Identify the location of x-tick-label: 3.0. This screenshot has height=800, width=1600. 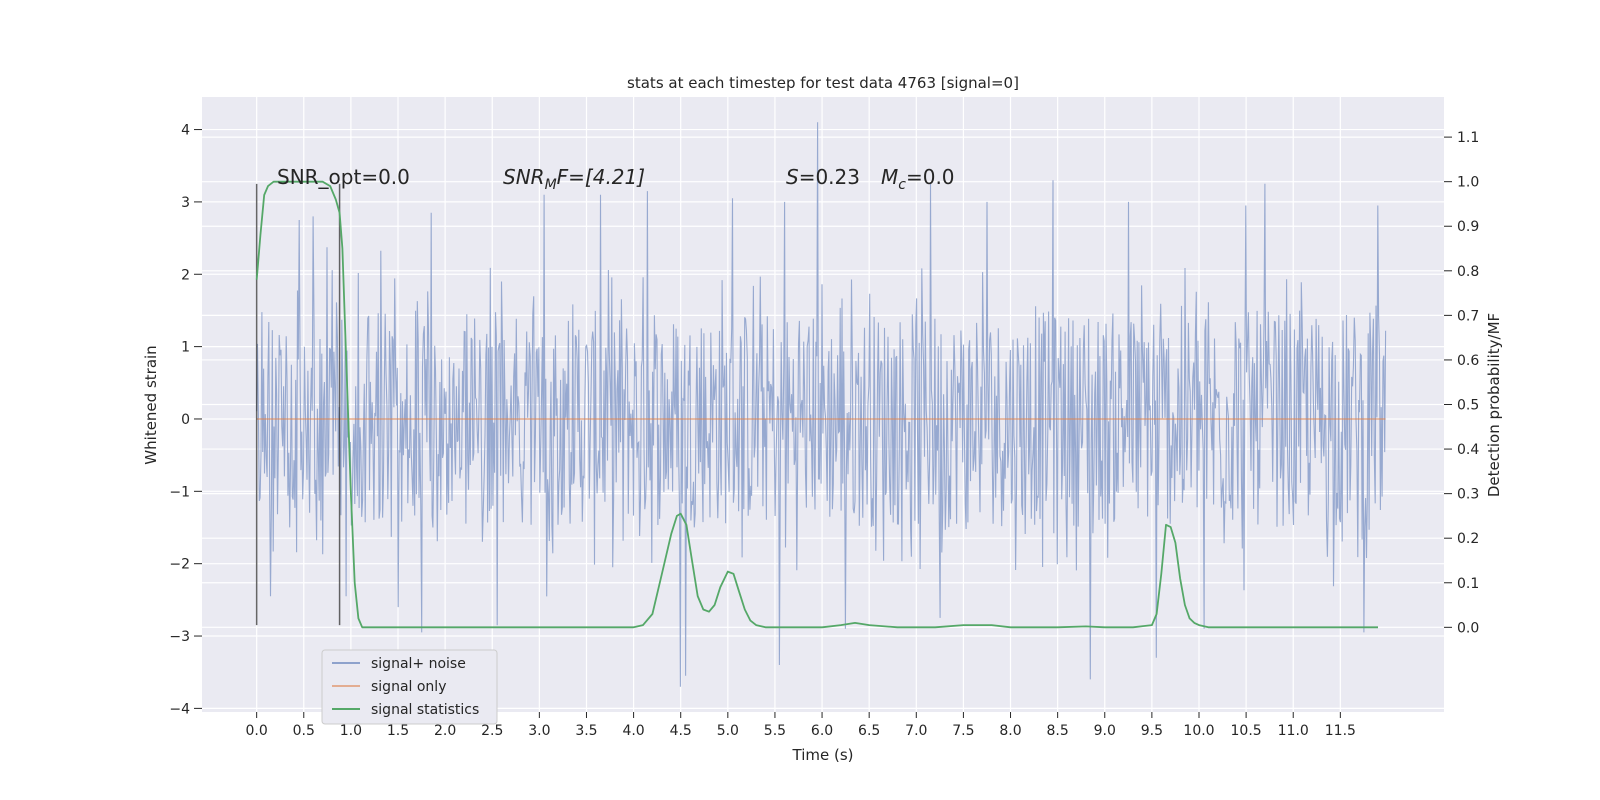
(539, 731).